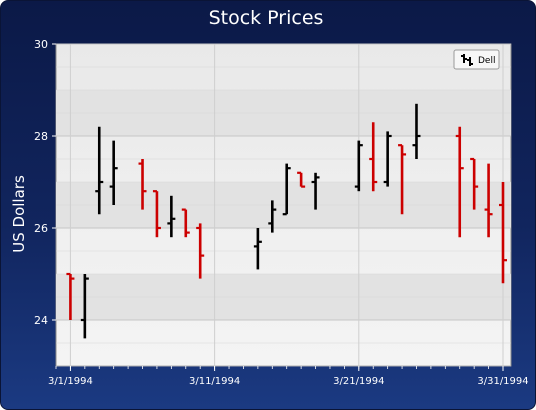  I want to click on x-tick-label: 3/11/1994, so click(214, 381).